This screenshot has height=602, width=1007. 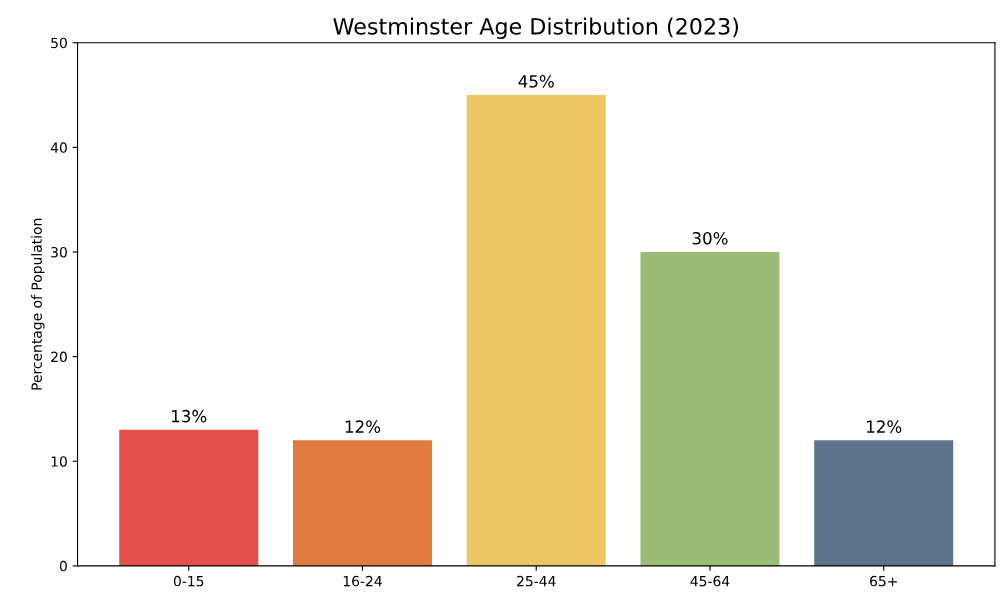 What do you see at coordinates (710, 238) in the screenshot?
I see `data-label: 30%` at bounding box center [710, 238].